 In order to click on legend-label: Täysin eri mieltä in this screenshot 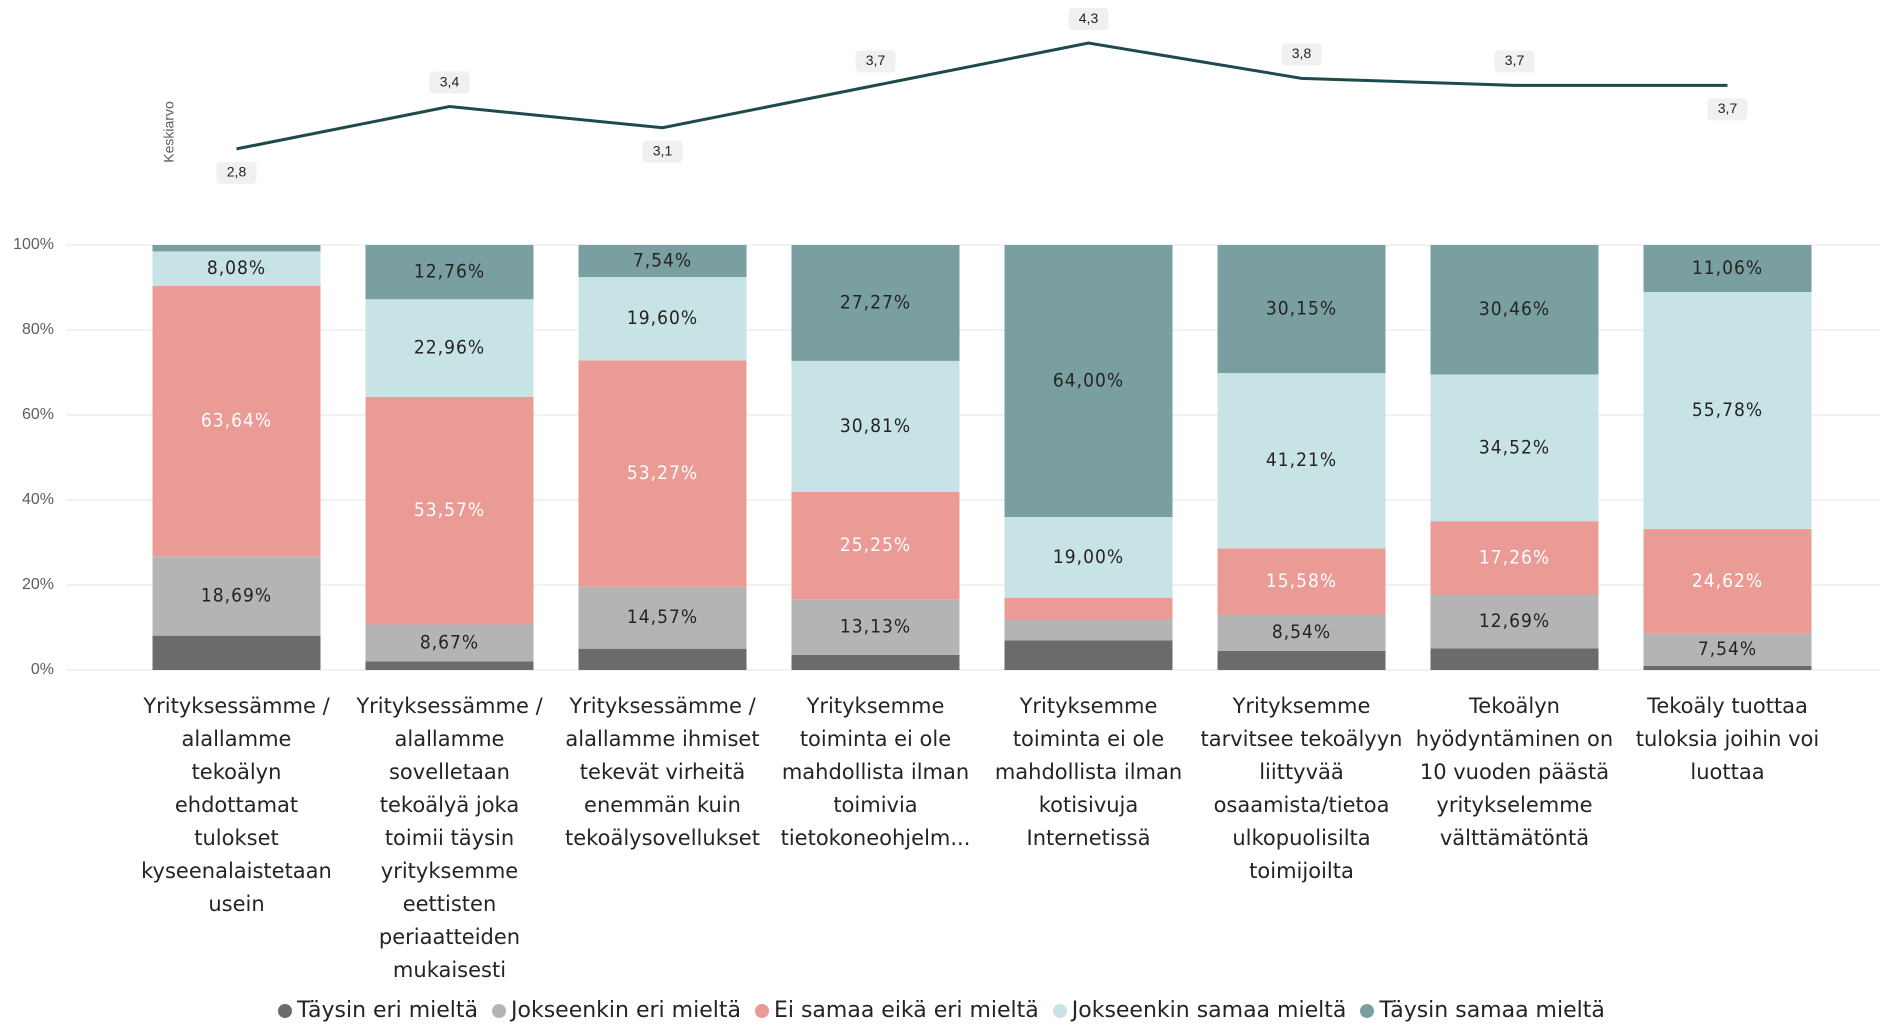, I will do `click(388, 1010)`.